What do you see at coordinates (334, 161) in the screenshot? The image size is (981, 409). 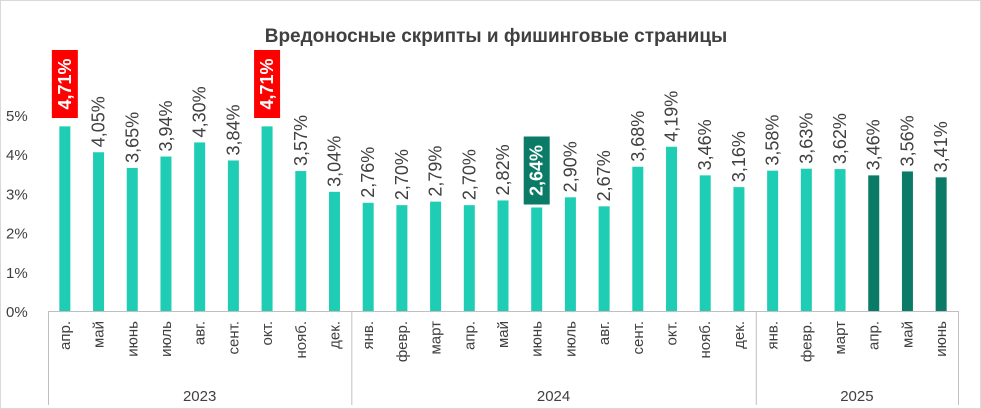 I see `data-label: 3,04%` at bounding box center [334, 161].